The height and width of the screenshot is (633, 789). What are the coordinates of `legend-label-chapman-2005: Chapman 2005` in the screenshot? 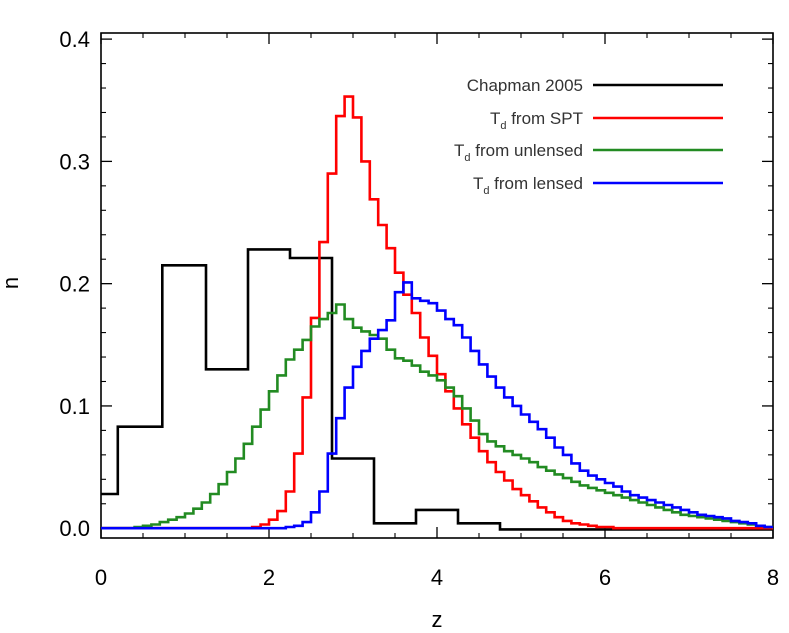 It's located at (525, 85).